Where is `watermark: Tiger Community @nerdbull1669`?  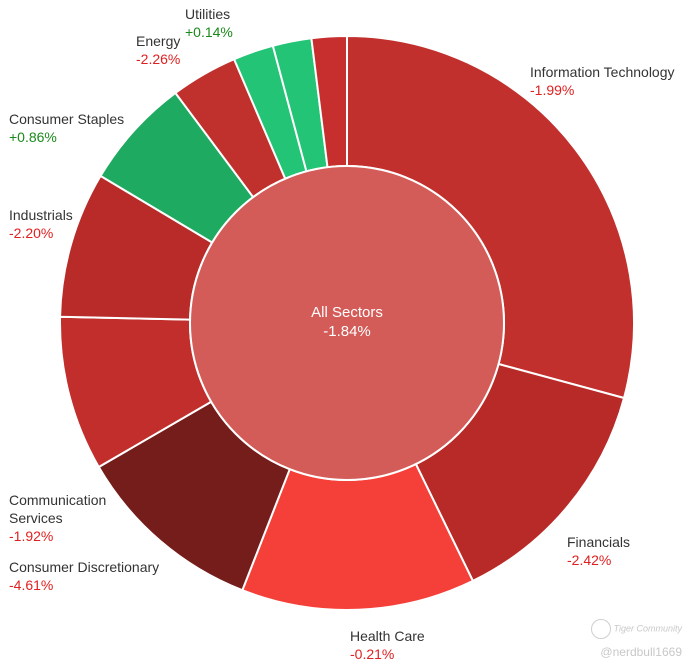
watermark: Tiger Community @nerdbull1669 is located at coordinates (636, 639).